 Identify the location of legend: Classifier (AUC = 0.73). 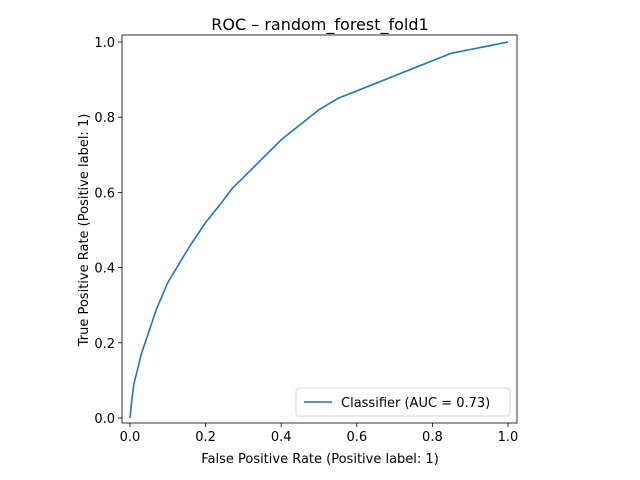
(403, 402).